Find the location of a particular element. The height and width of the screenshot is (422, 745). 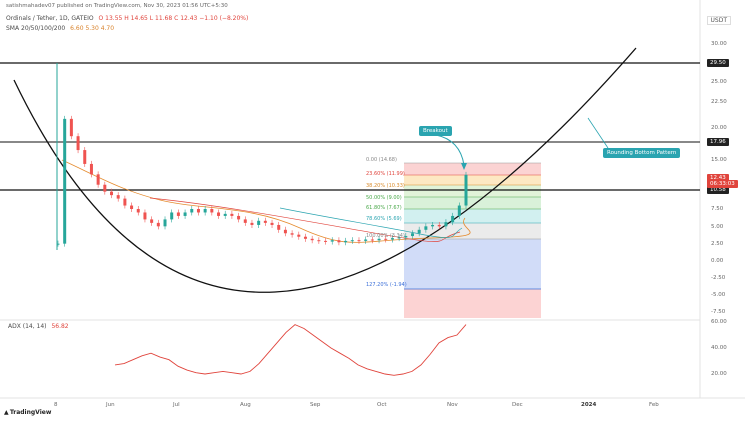

price-tag: 29.50 is located at coordinates (718, 63).